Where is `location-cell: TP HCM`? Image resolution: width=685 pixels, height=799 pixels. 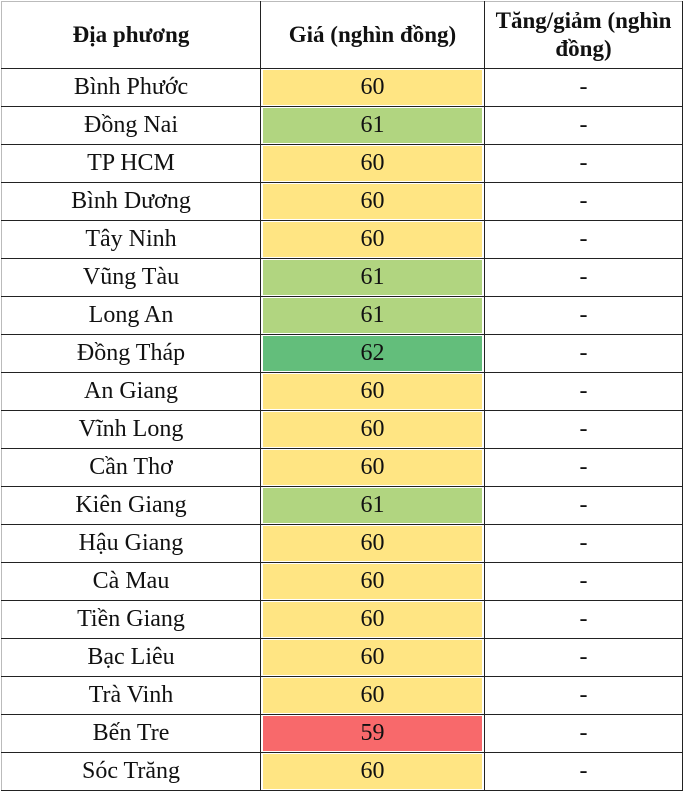 location-cell: TP HCM is located at coordinates (131, 163).